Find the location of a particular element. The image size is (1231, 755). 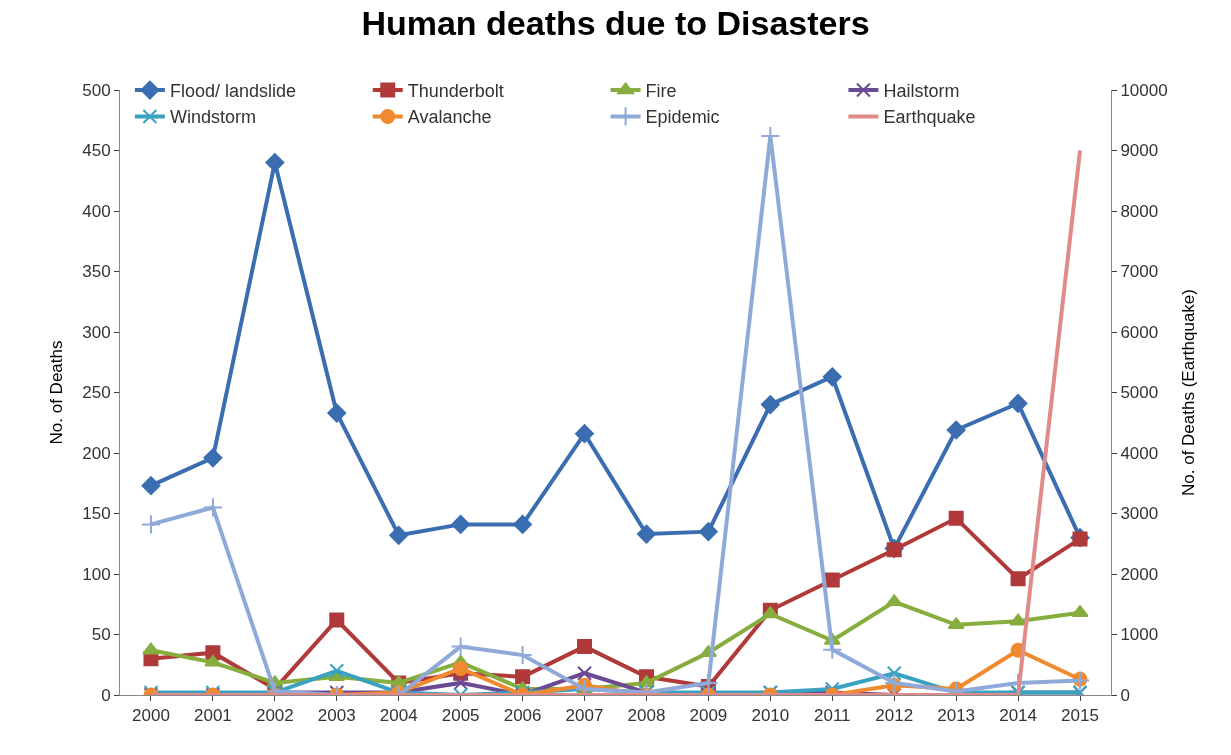

y2-tick-label: 10000 is located at coordinates (1144, 90).